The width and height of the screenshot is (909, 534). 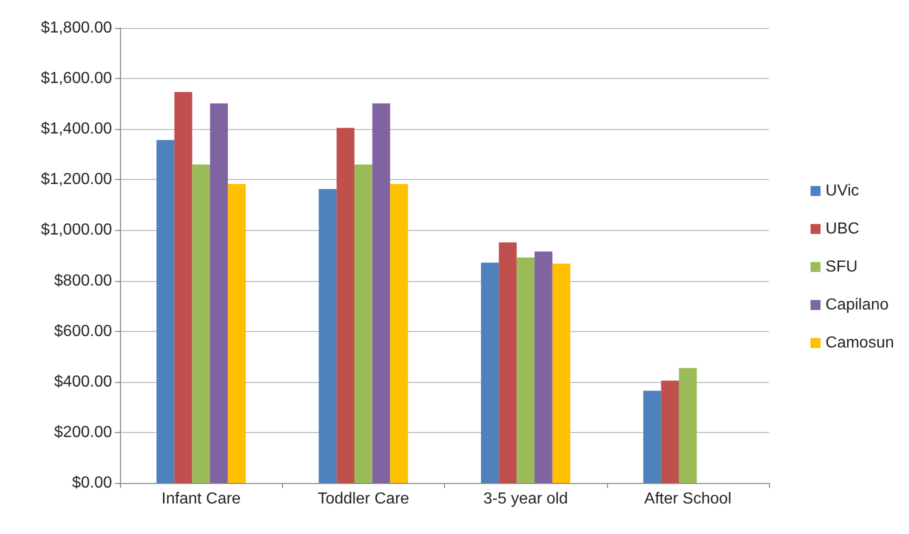 What do you see at coordinates (688, 499) in the screenshot?
I see `x-tick-label: After School` at bounding box center [688, 499].